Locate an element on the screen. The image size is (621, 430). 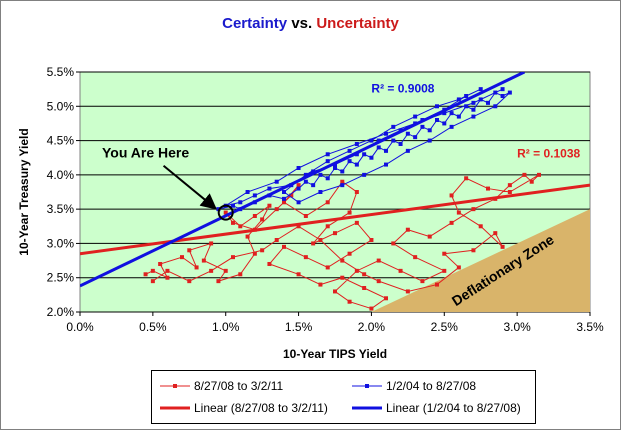
y-tick-label: 2.0% is located at coordinates (61, 312).